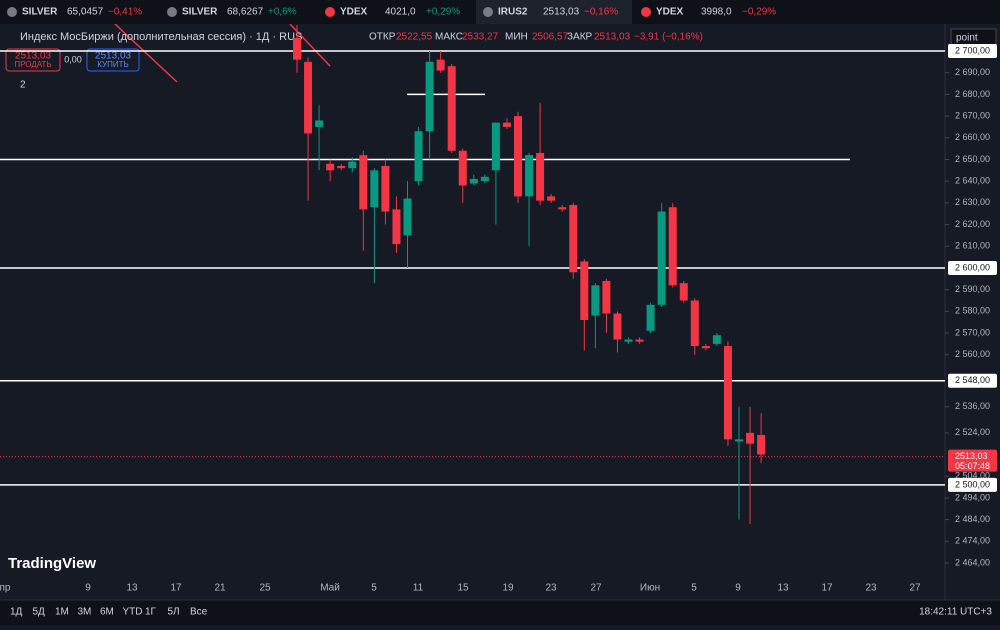 This screenshot has height=630, width=1000. I want to click on buy-label: КУПИТЬ, so click(112, 64).